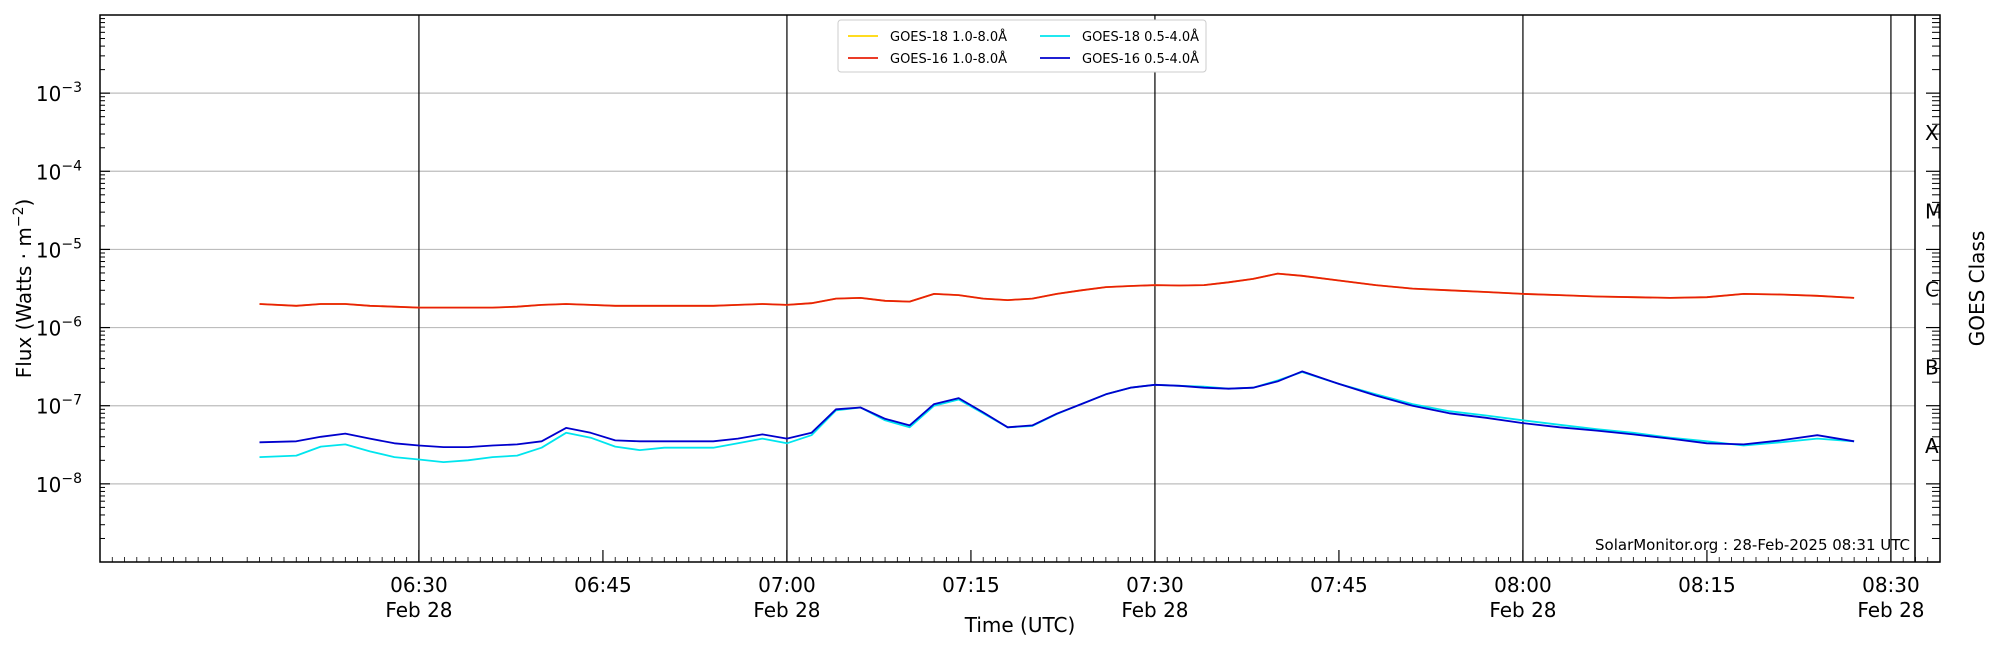 The width and height of the screenshot is (2000, 650). Describe the element at coordinates (419, 585) in the screenshot. I see `x-tick-label: 06:30` at that location.